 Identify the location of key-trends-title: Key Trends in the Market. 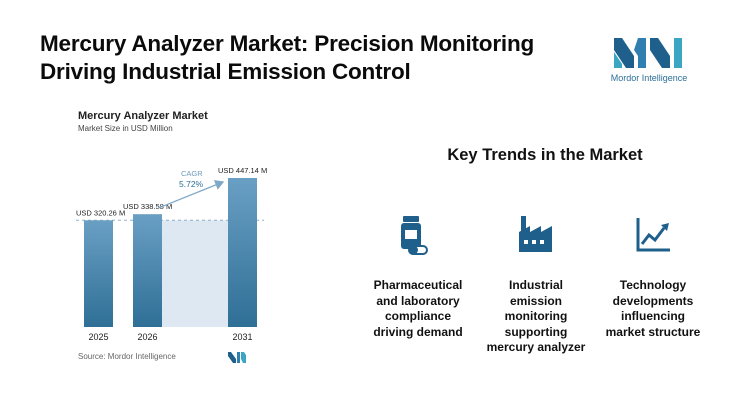
(545, 155).